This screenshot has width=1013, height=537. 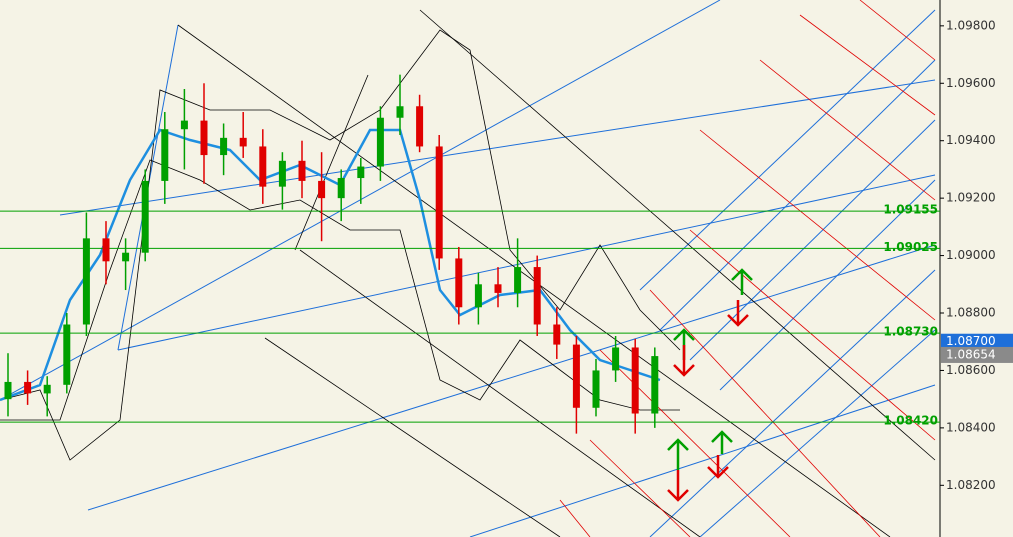 What do you see at coordinates (971, 140) in the screenshot?
I see `y-tick-label: 1.09400` at bounding box center [971, 140].